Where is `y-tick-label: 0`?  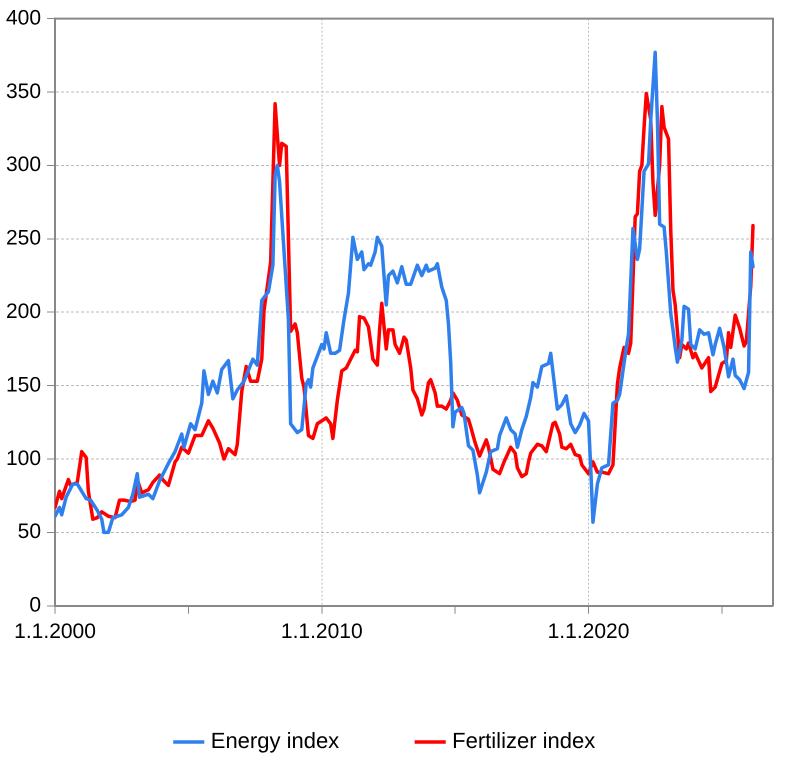 y-tick-label: 0 is located at coordinates (35, 605).